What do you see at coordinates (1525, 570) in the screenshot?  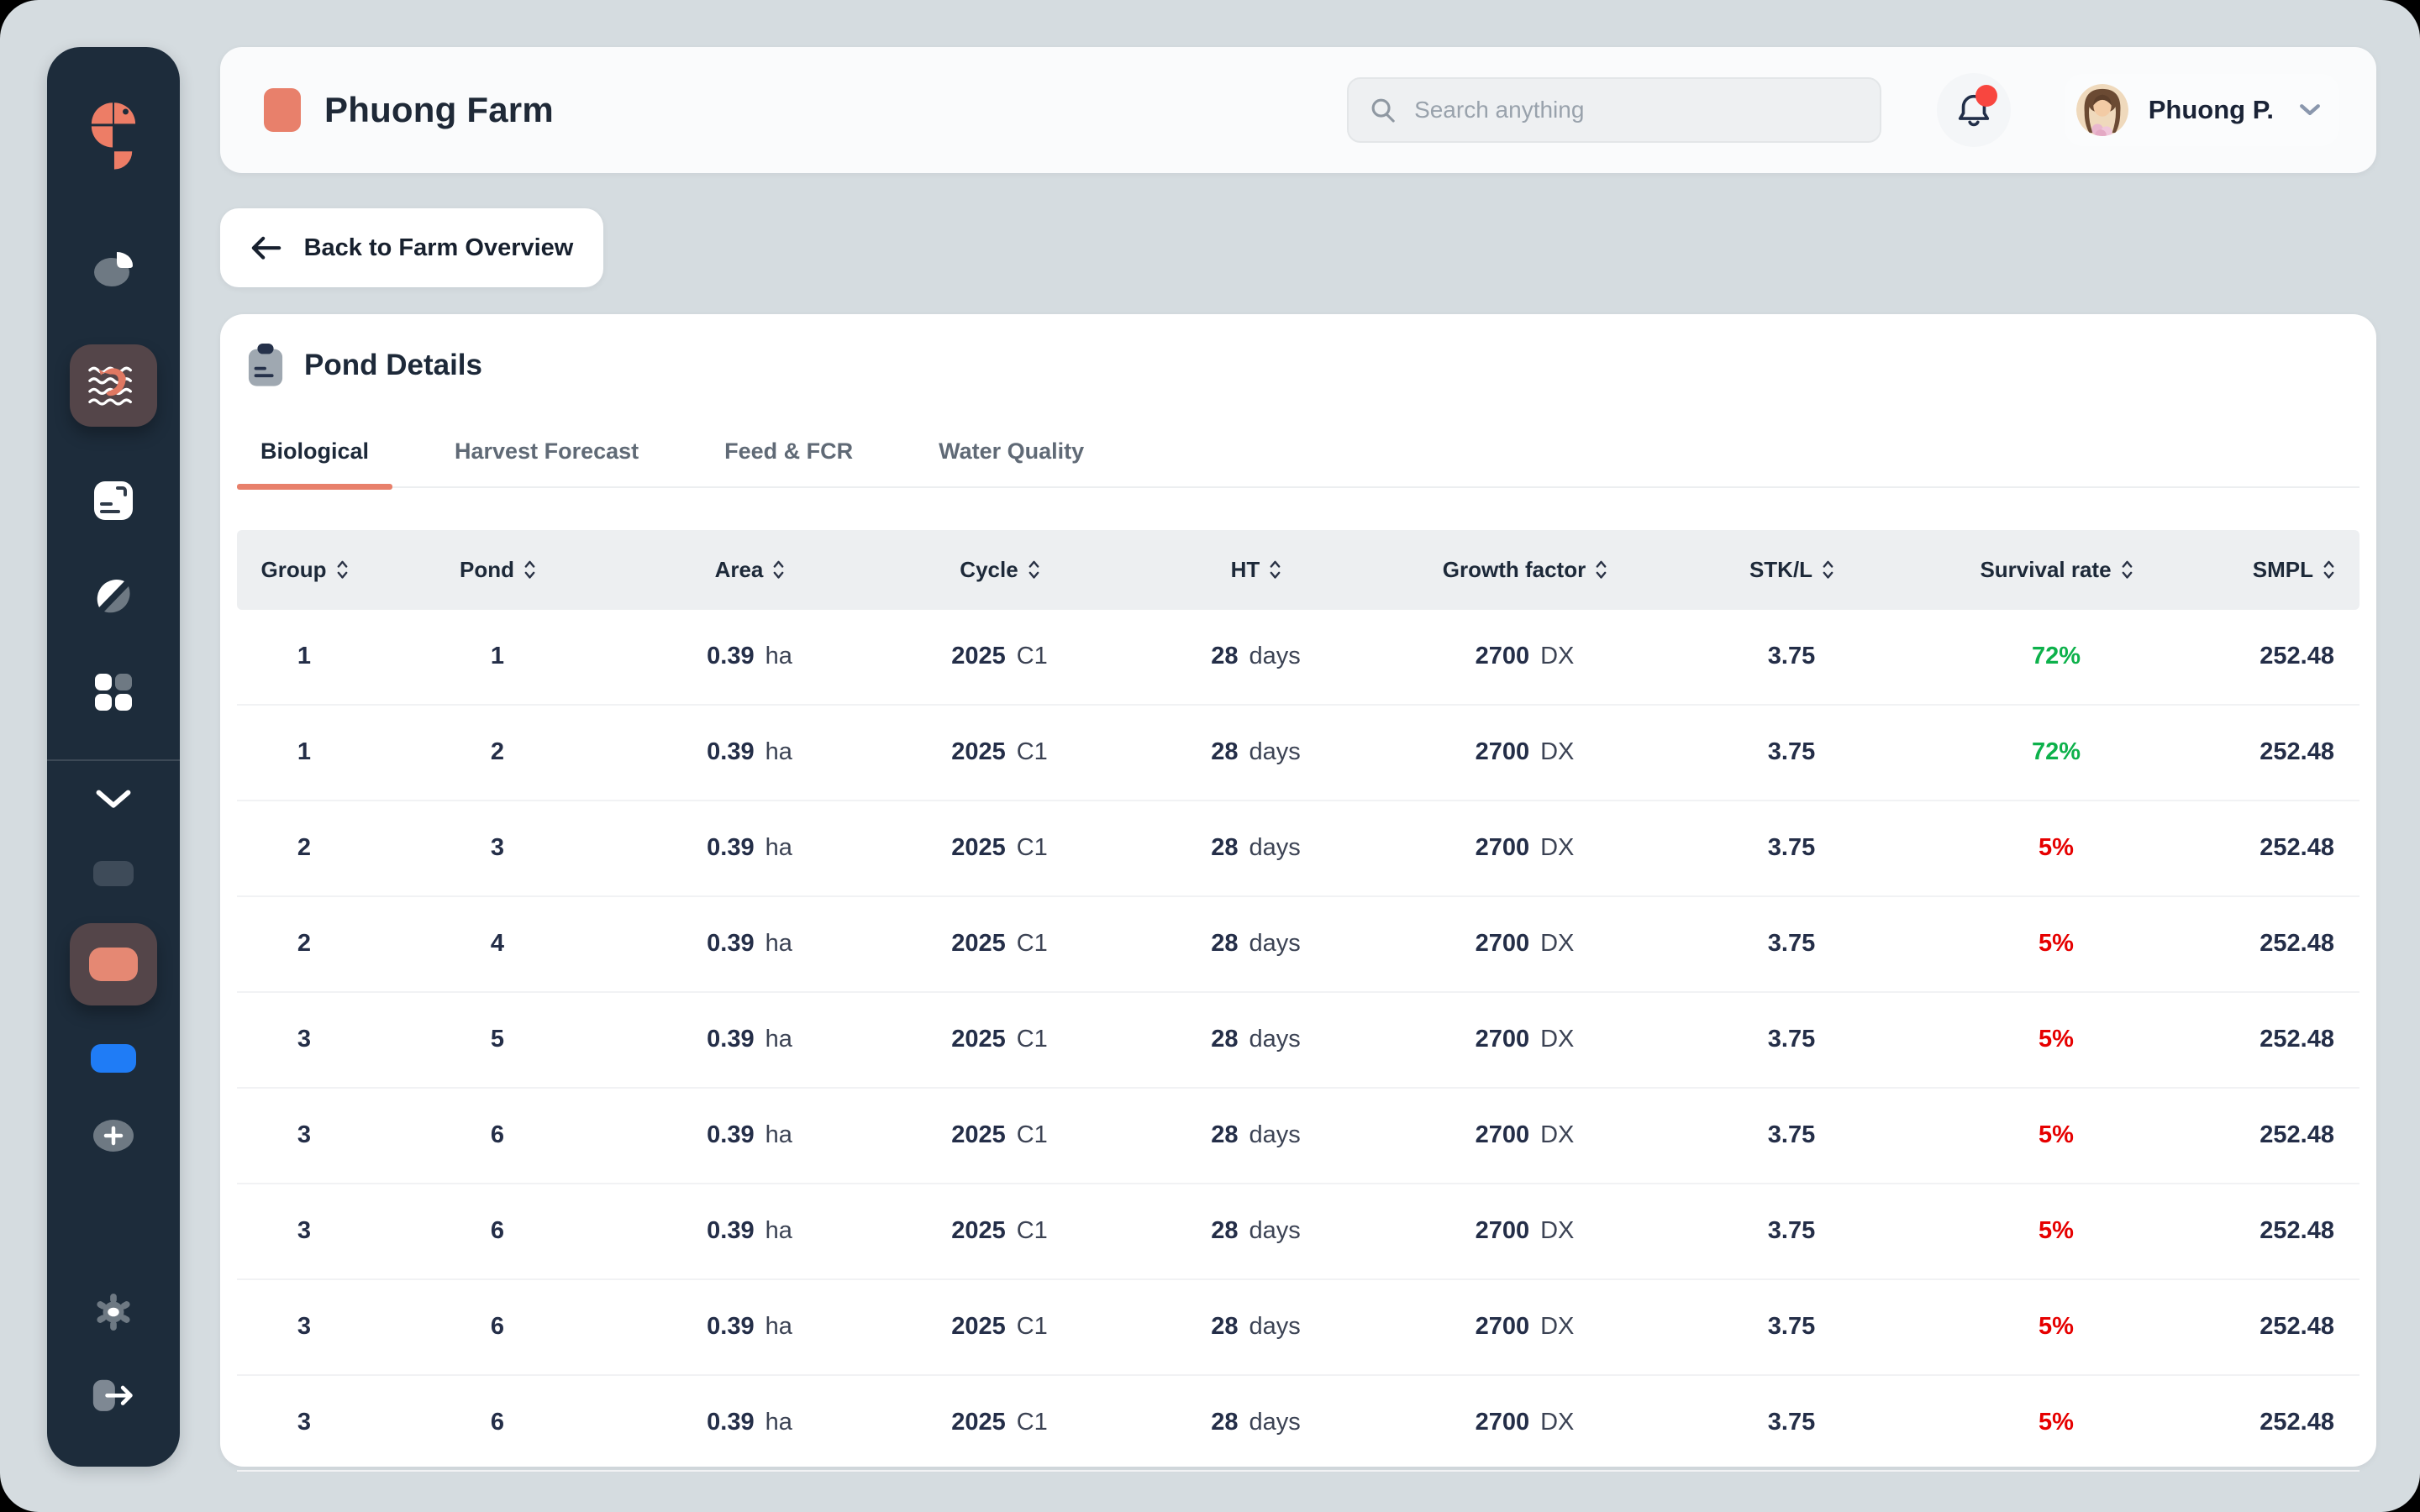 I see `column-header-growth-factor: Growth factor` at bounding box center [1525, 570].